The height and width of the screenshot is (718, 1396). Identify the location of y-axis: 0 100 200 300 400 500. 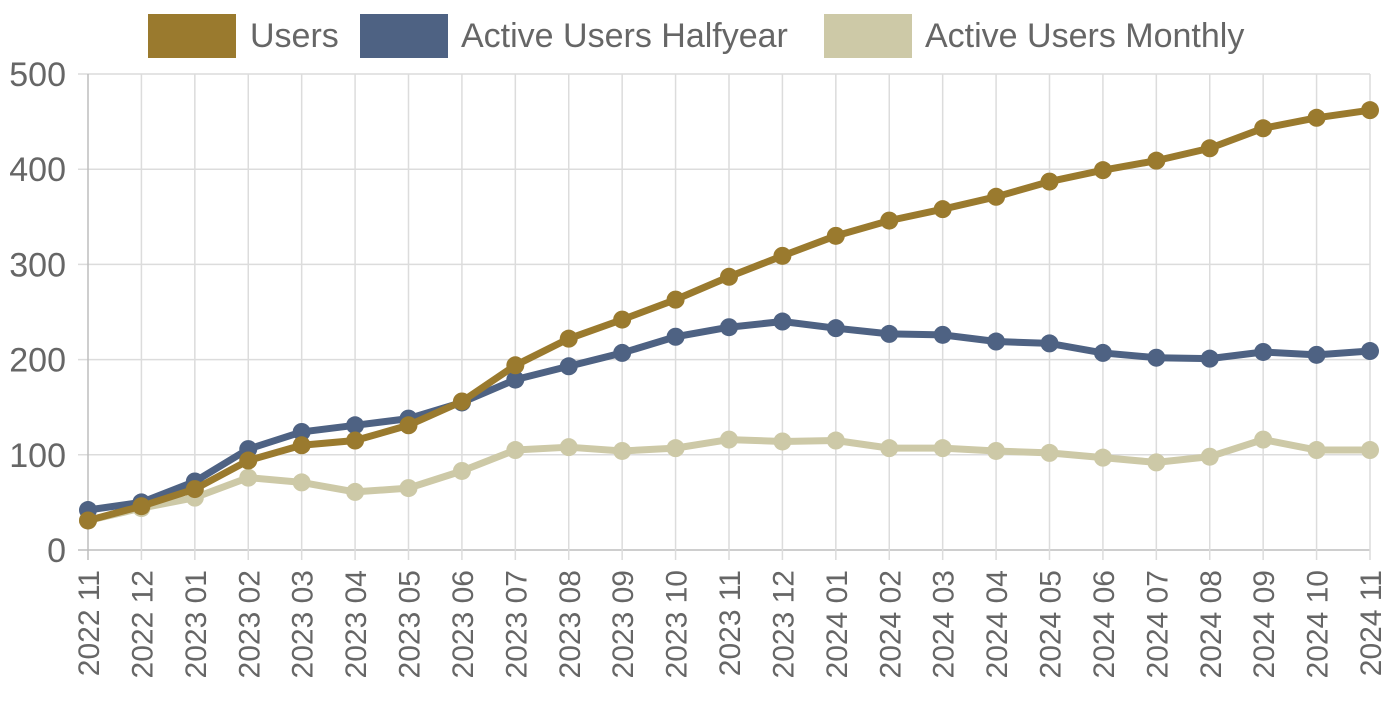
(37, 313).